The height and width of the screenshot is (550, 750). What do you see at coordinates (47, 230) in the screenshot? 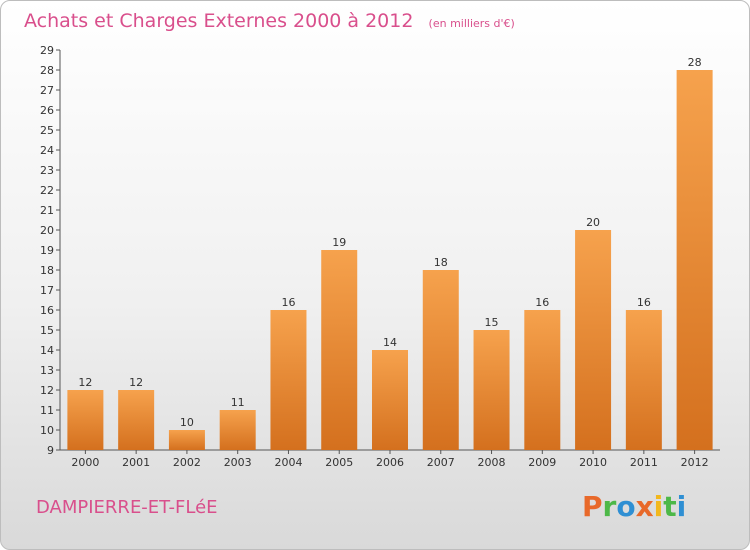
I see `y-tick-label: 20` at bounding box center [47, 230].